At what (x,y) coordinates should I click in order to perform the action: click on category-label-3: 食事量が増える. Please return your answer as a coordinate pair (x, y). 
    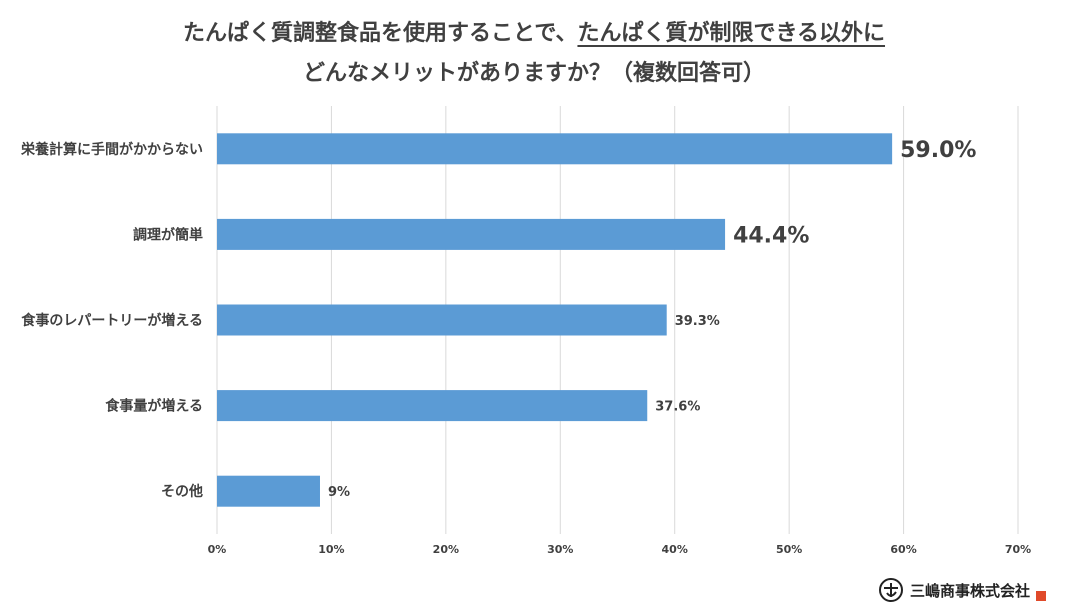
    Looking at the image, I should click on (154, 406).